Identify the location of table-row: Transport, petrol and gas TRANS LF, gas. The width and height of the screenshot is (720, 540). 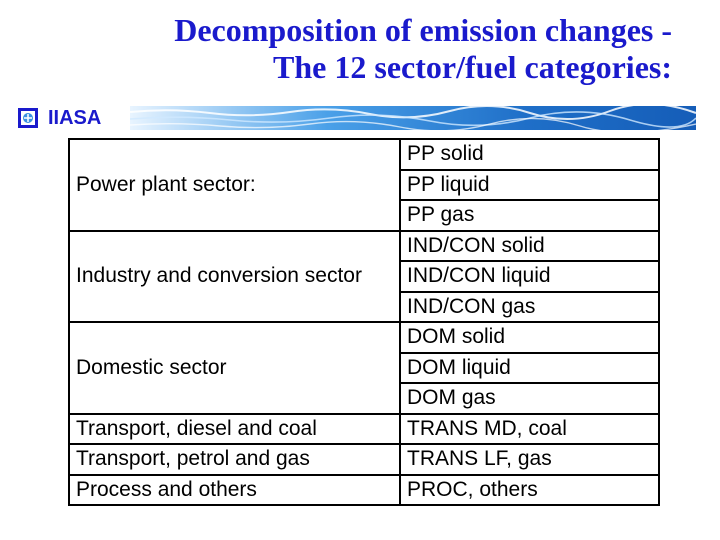
(364, 459).